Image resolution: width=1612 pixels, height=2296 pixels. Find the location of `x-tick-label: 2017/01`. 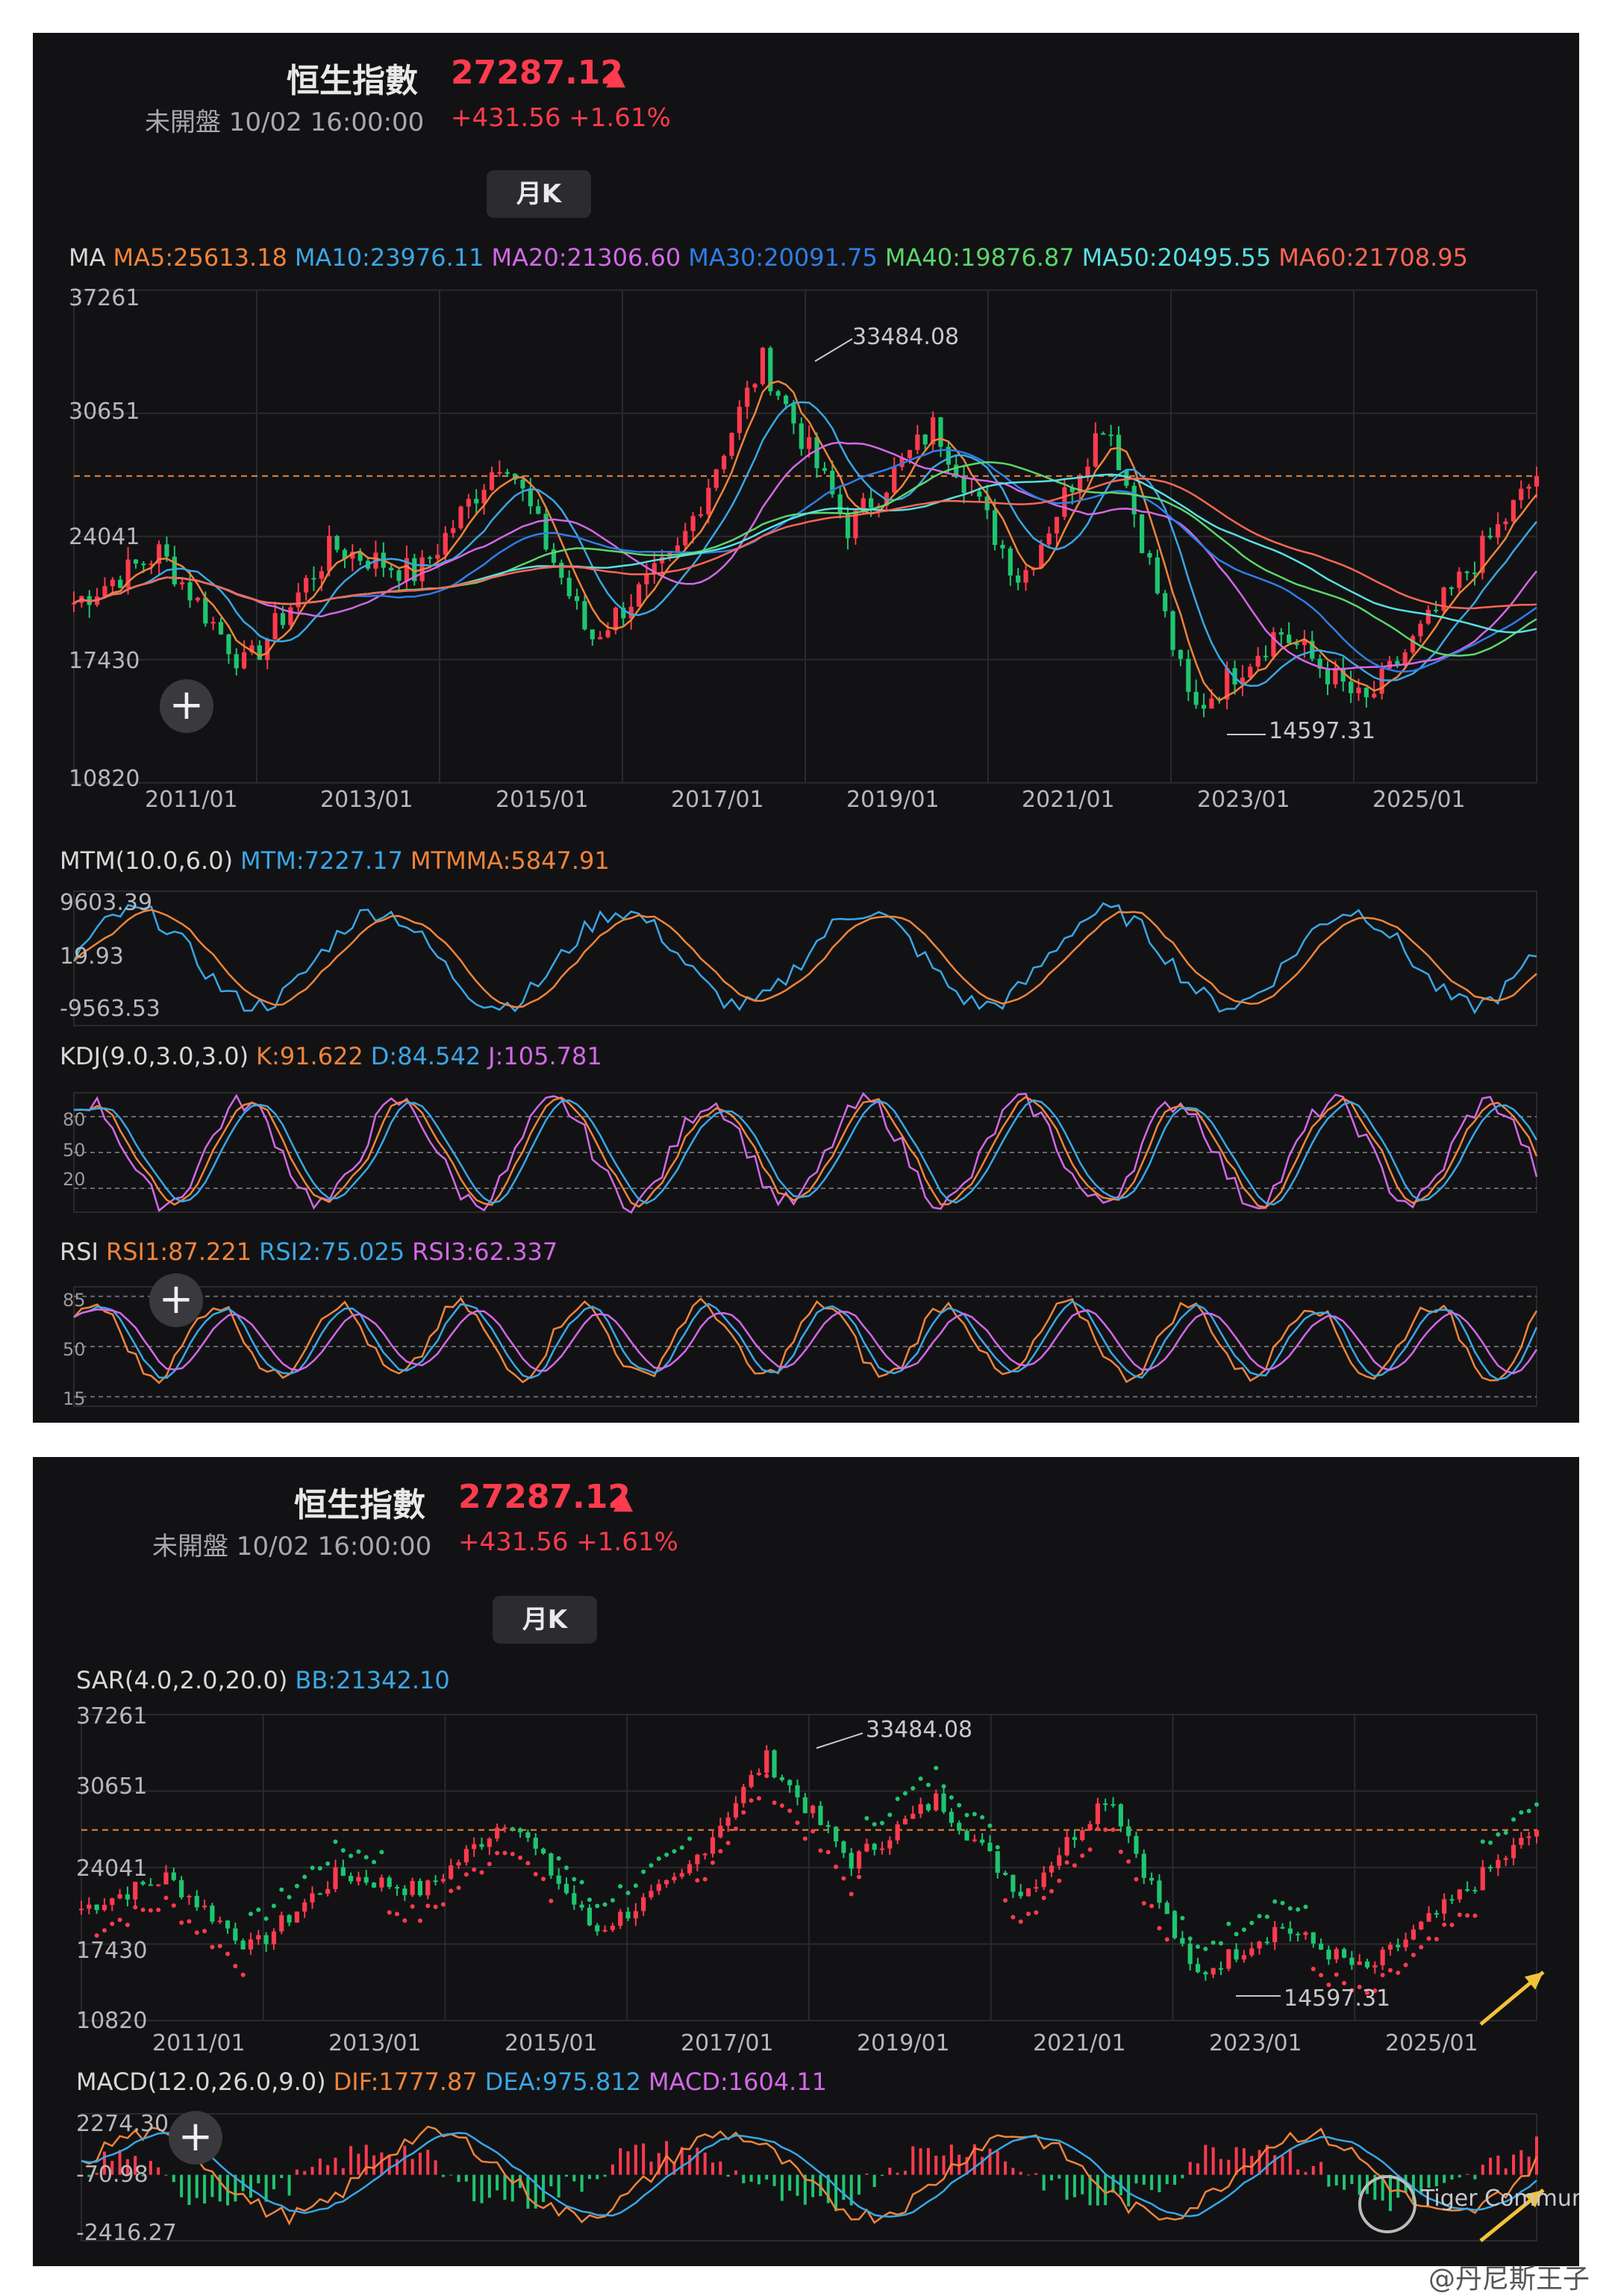

x-tick-label: 2017/01 is located at coordinates (727, 2043).